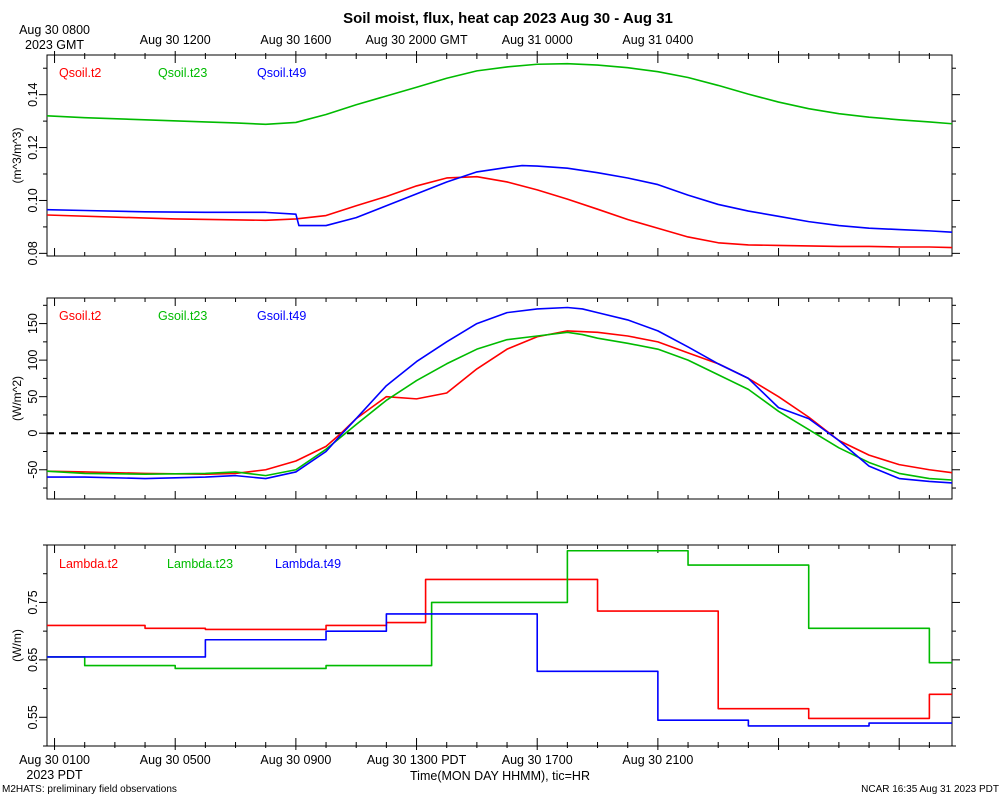 The height and width of the screenshot is (800, 1000). Describe the element at coordinates (33, 200) in the screenshot. I see `y-tick-label: 0.10` at that location.